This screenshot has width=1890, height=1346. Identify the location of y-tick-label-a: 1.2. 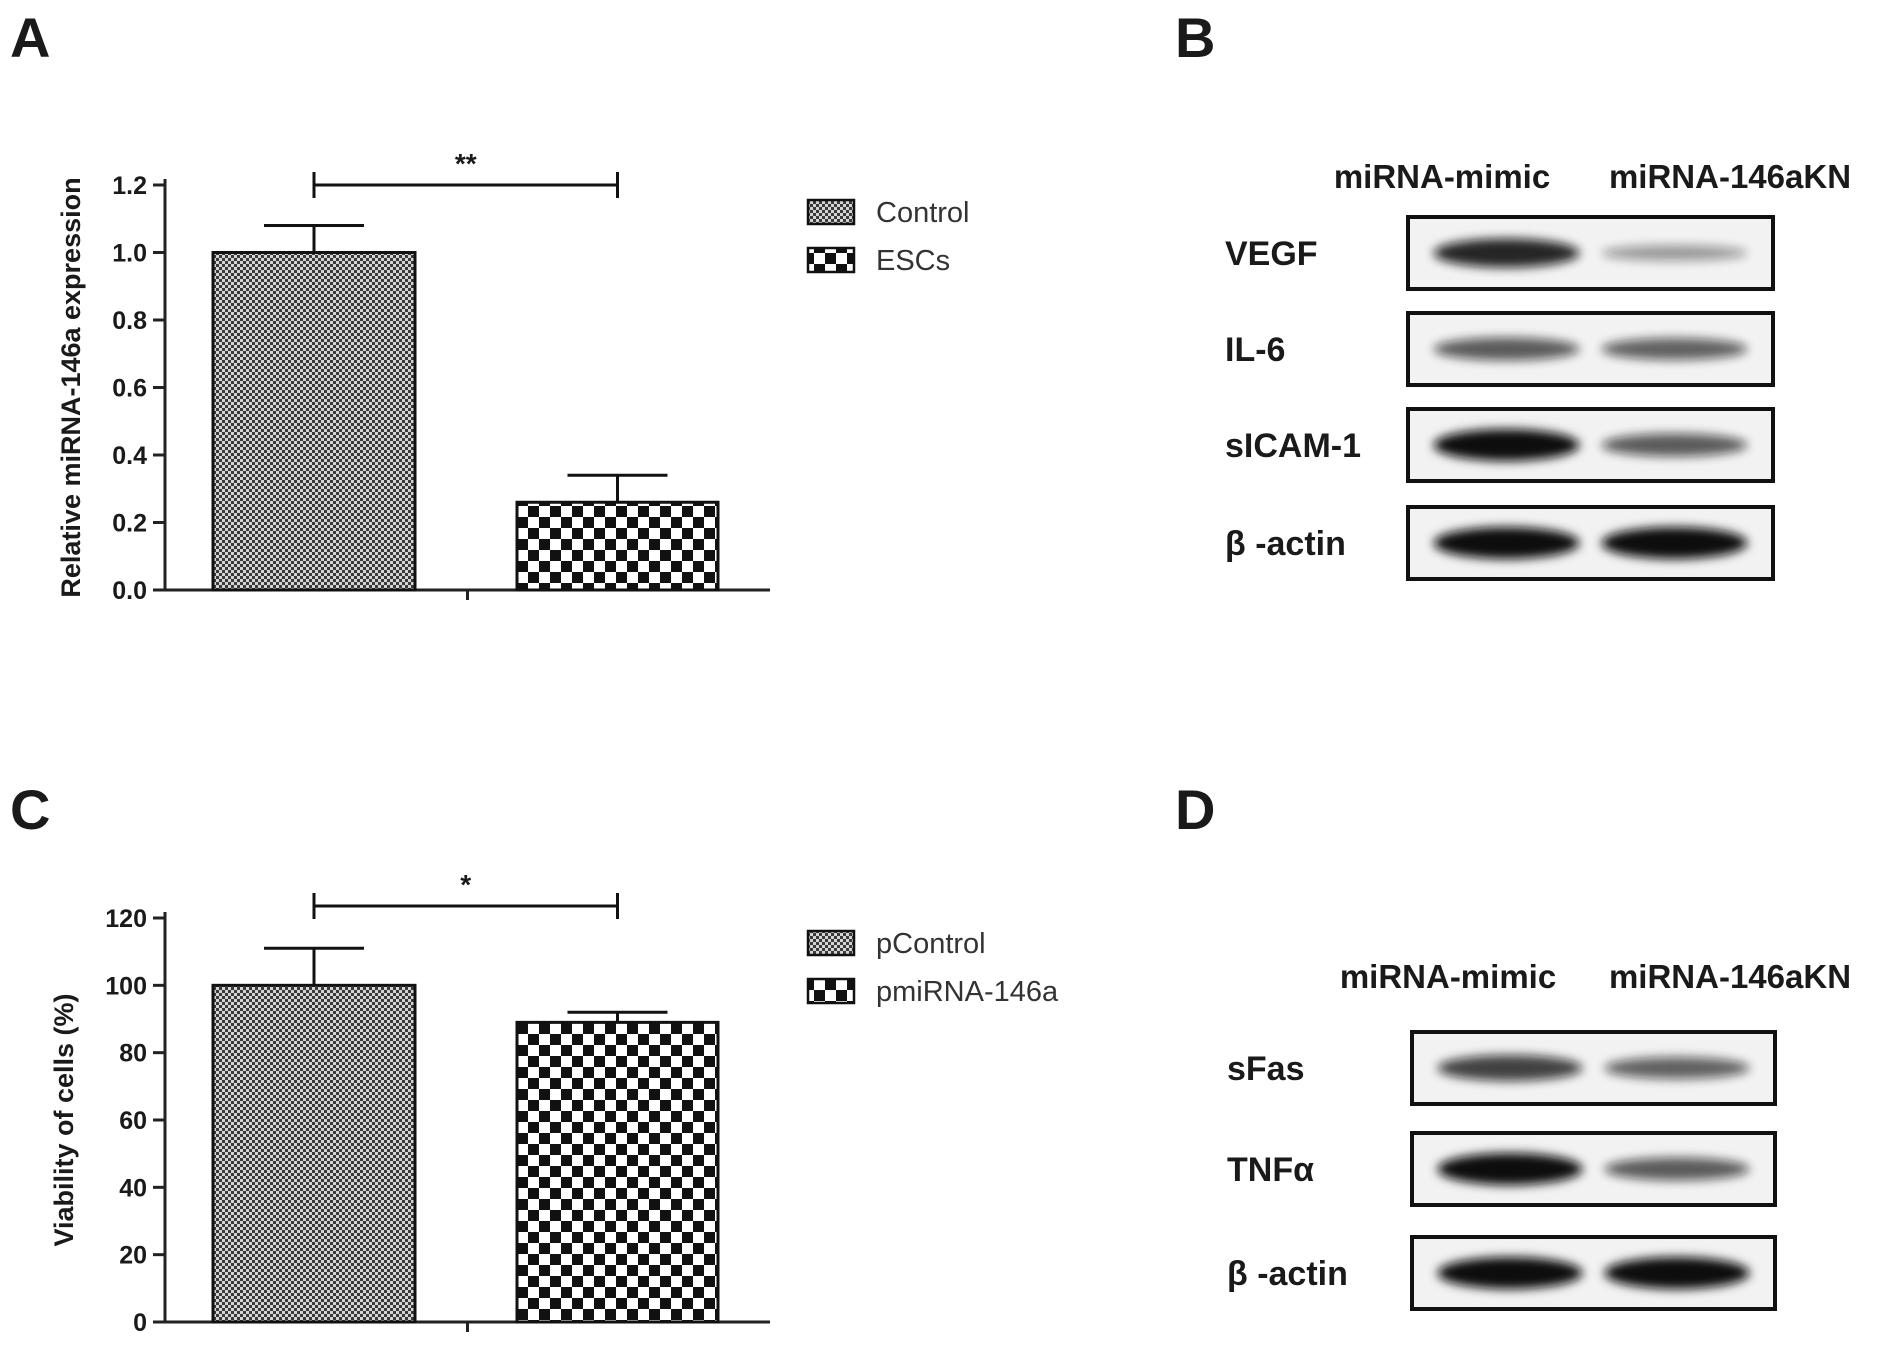
(129, 186).